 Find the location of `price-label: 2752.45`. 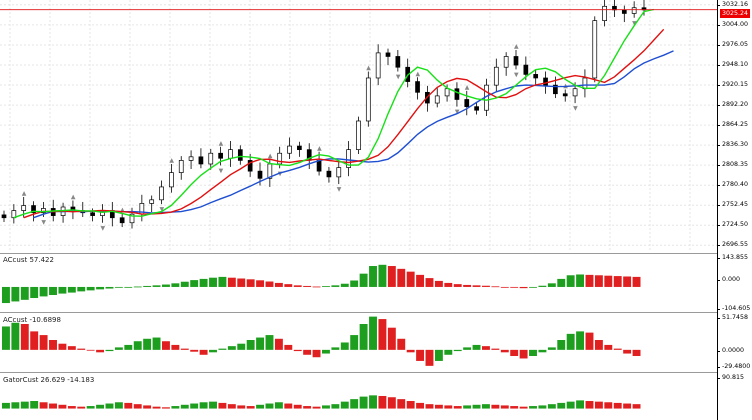

price-label: 2752.45 is located at coordinates (732, 205).